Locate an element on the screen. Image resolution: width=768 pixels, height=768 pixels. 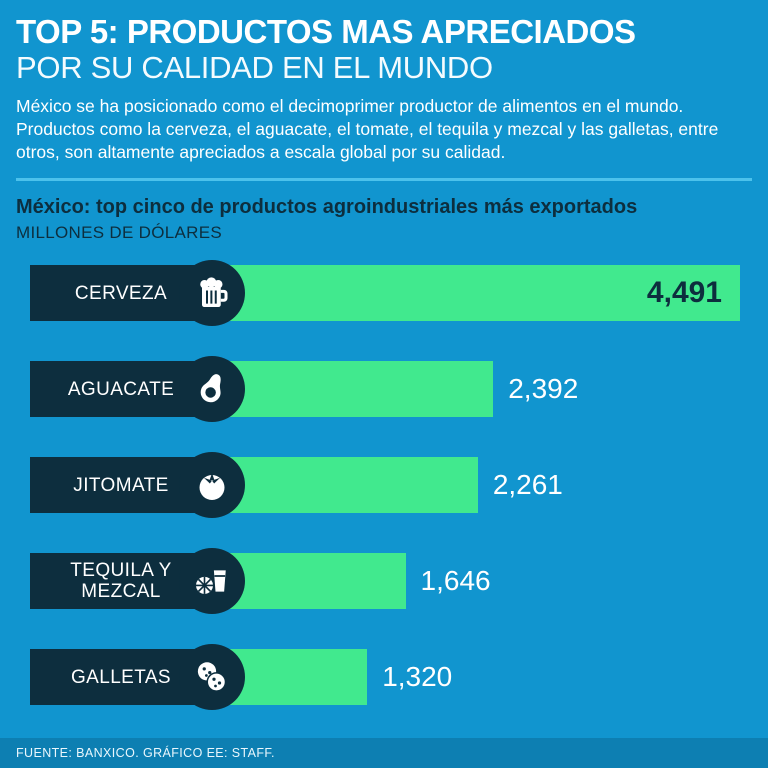
category-label: TEQUILA Y MEZCAL is located at coordinates (121, 581).